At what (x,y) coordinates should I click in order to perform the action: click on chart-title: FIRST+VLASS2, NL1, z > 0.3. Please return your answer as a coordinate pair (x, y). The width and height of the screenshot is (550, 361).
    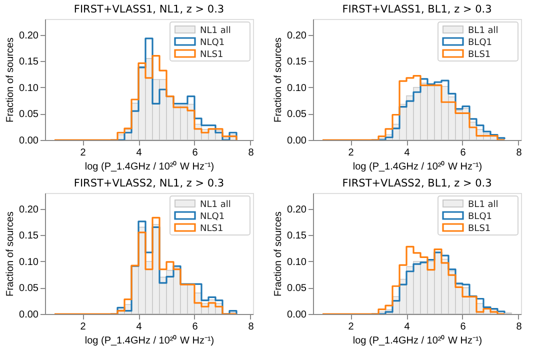
    Looking at the image, I should click on (149, 184).